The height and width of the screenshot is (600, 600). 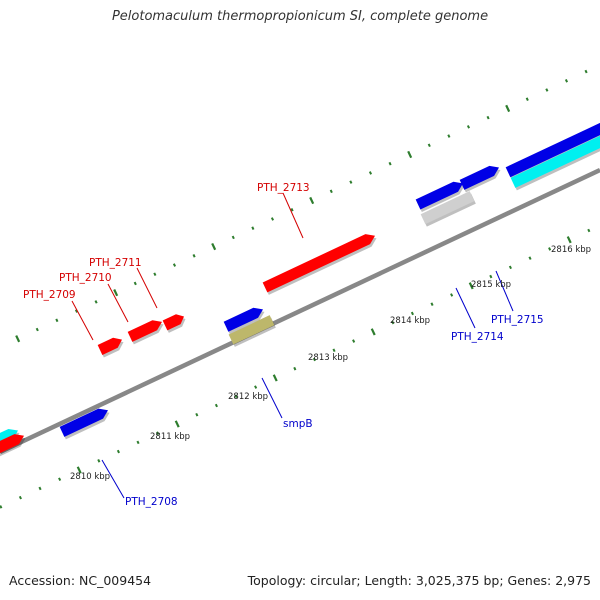 I want to click on gene-label-pth2711: PTH_2711, so click(x=115, y=263).